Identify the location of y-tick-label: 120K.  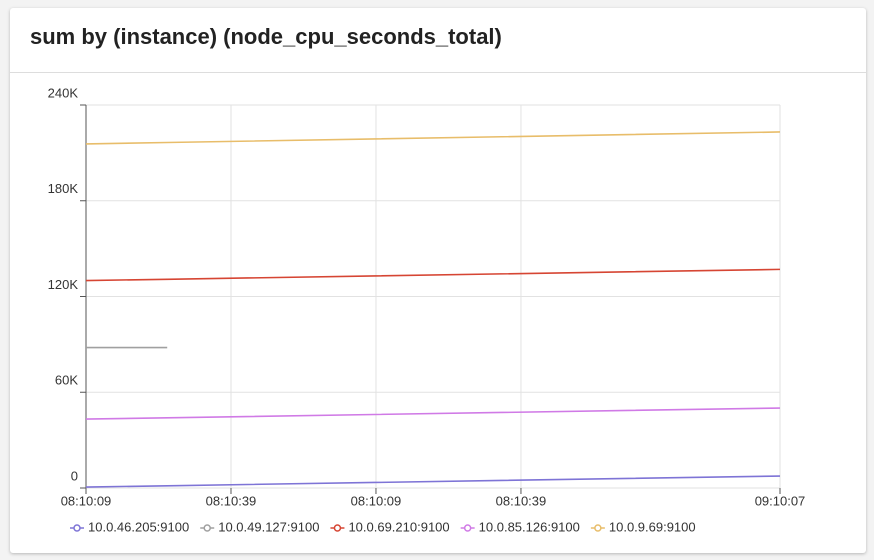
(63, 284).